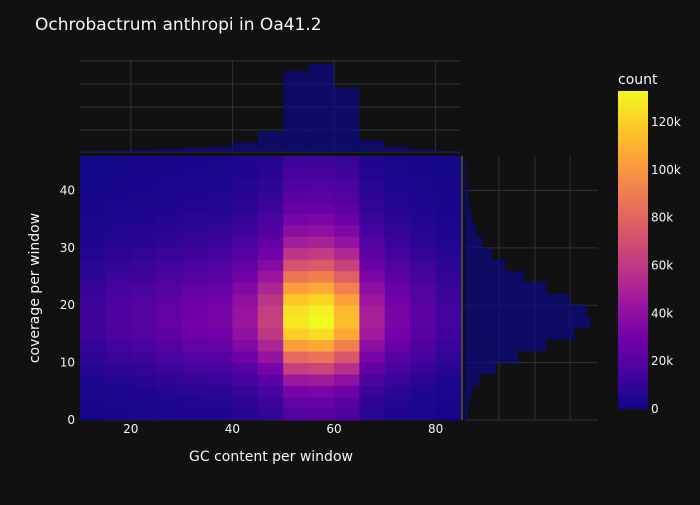 Image resolution: width=700 pixels, height=505 pixels. I want to click on y-axis-label: coverage per window, so click(35, 288).